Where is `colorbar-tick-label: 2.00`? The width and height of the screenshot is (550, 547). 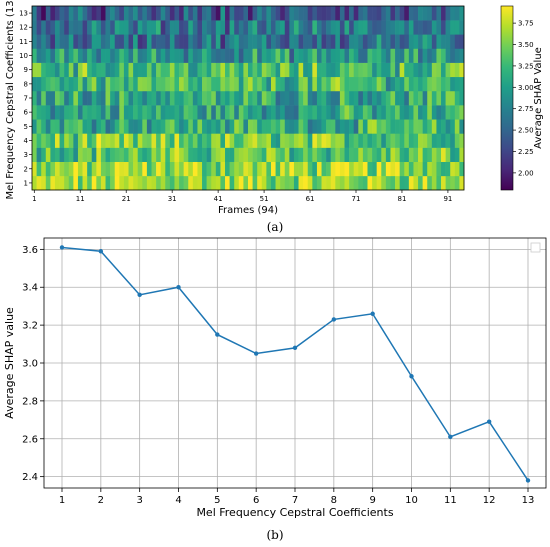
colorbar-tick-label: 2.00 is located at coordinates (526, 173).